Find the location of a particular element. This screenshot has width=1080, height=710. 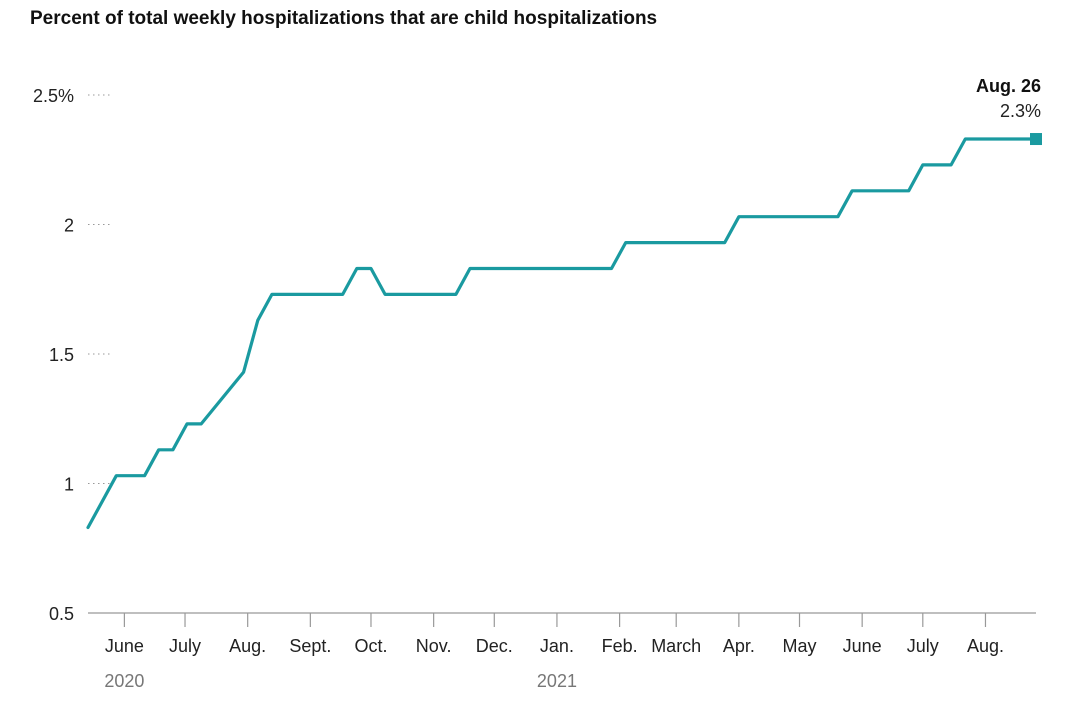

x-tick-label: Sept. is located at coordinates (310, 646).